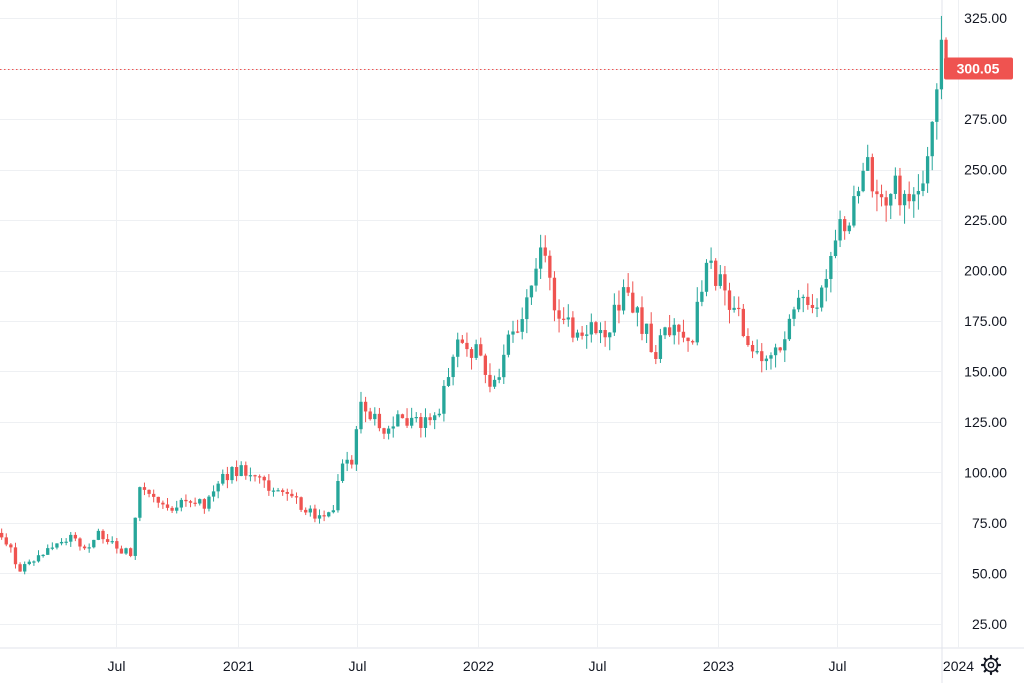 The image size is (1024, 688). What do you see at coordinates (838, 666) in the screenshot?
I see `x-tick-label: Jul` at bounding box center [838, 666].